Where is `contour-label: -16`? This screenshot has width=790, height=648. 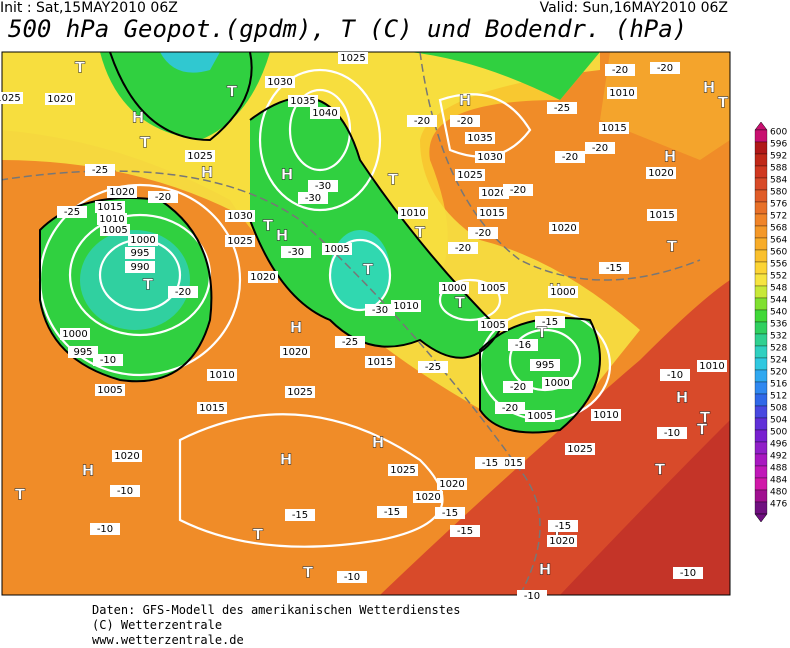 contour-label: -16 is located at coordinates (523, 345).